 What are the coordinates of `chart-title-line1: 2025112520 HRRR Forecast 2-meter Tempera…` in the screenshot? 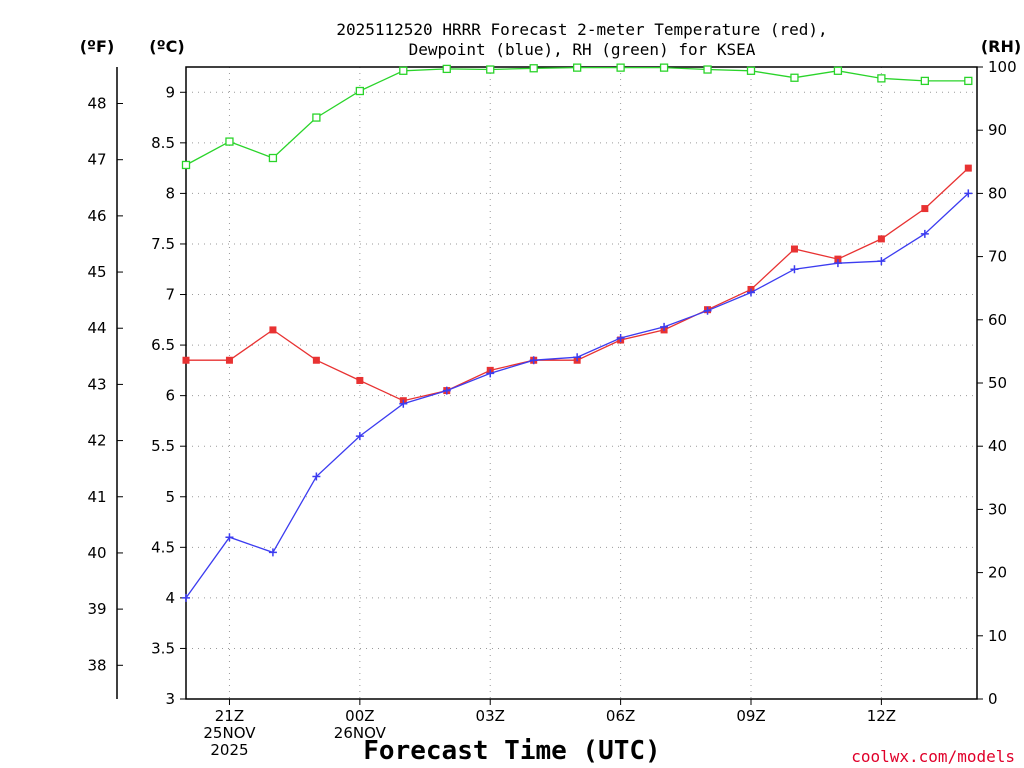 It's located at (581, 29).